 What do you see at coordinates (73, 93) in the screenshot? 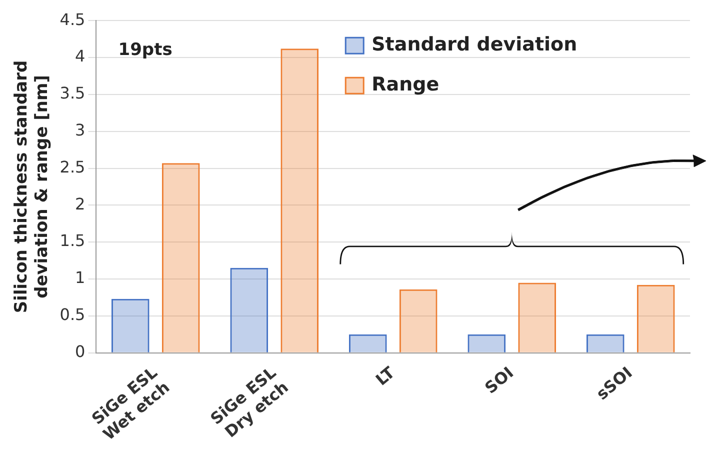
I see `y-tick-label: 3.5` at bounding box center [73, 93].